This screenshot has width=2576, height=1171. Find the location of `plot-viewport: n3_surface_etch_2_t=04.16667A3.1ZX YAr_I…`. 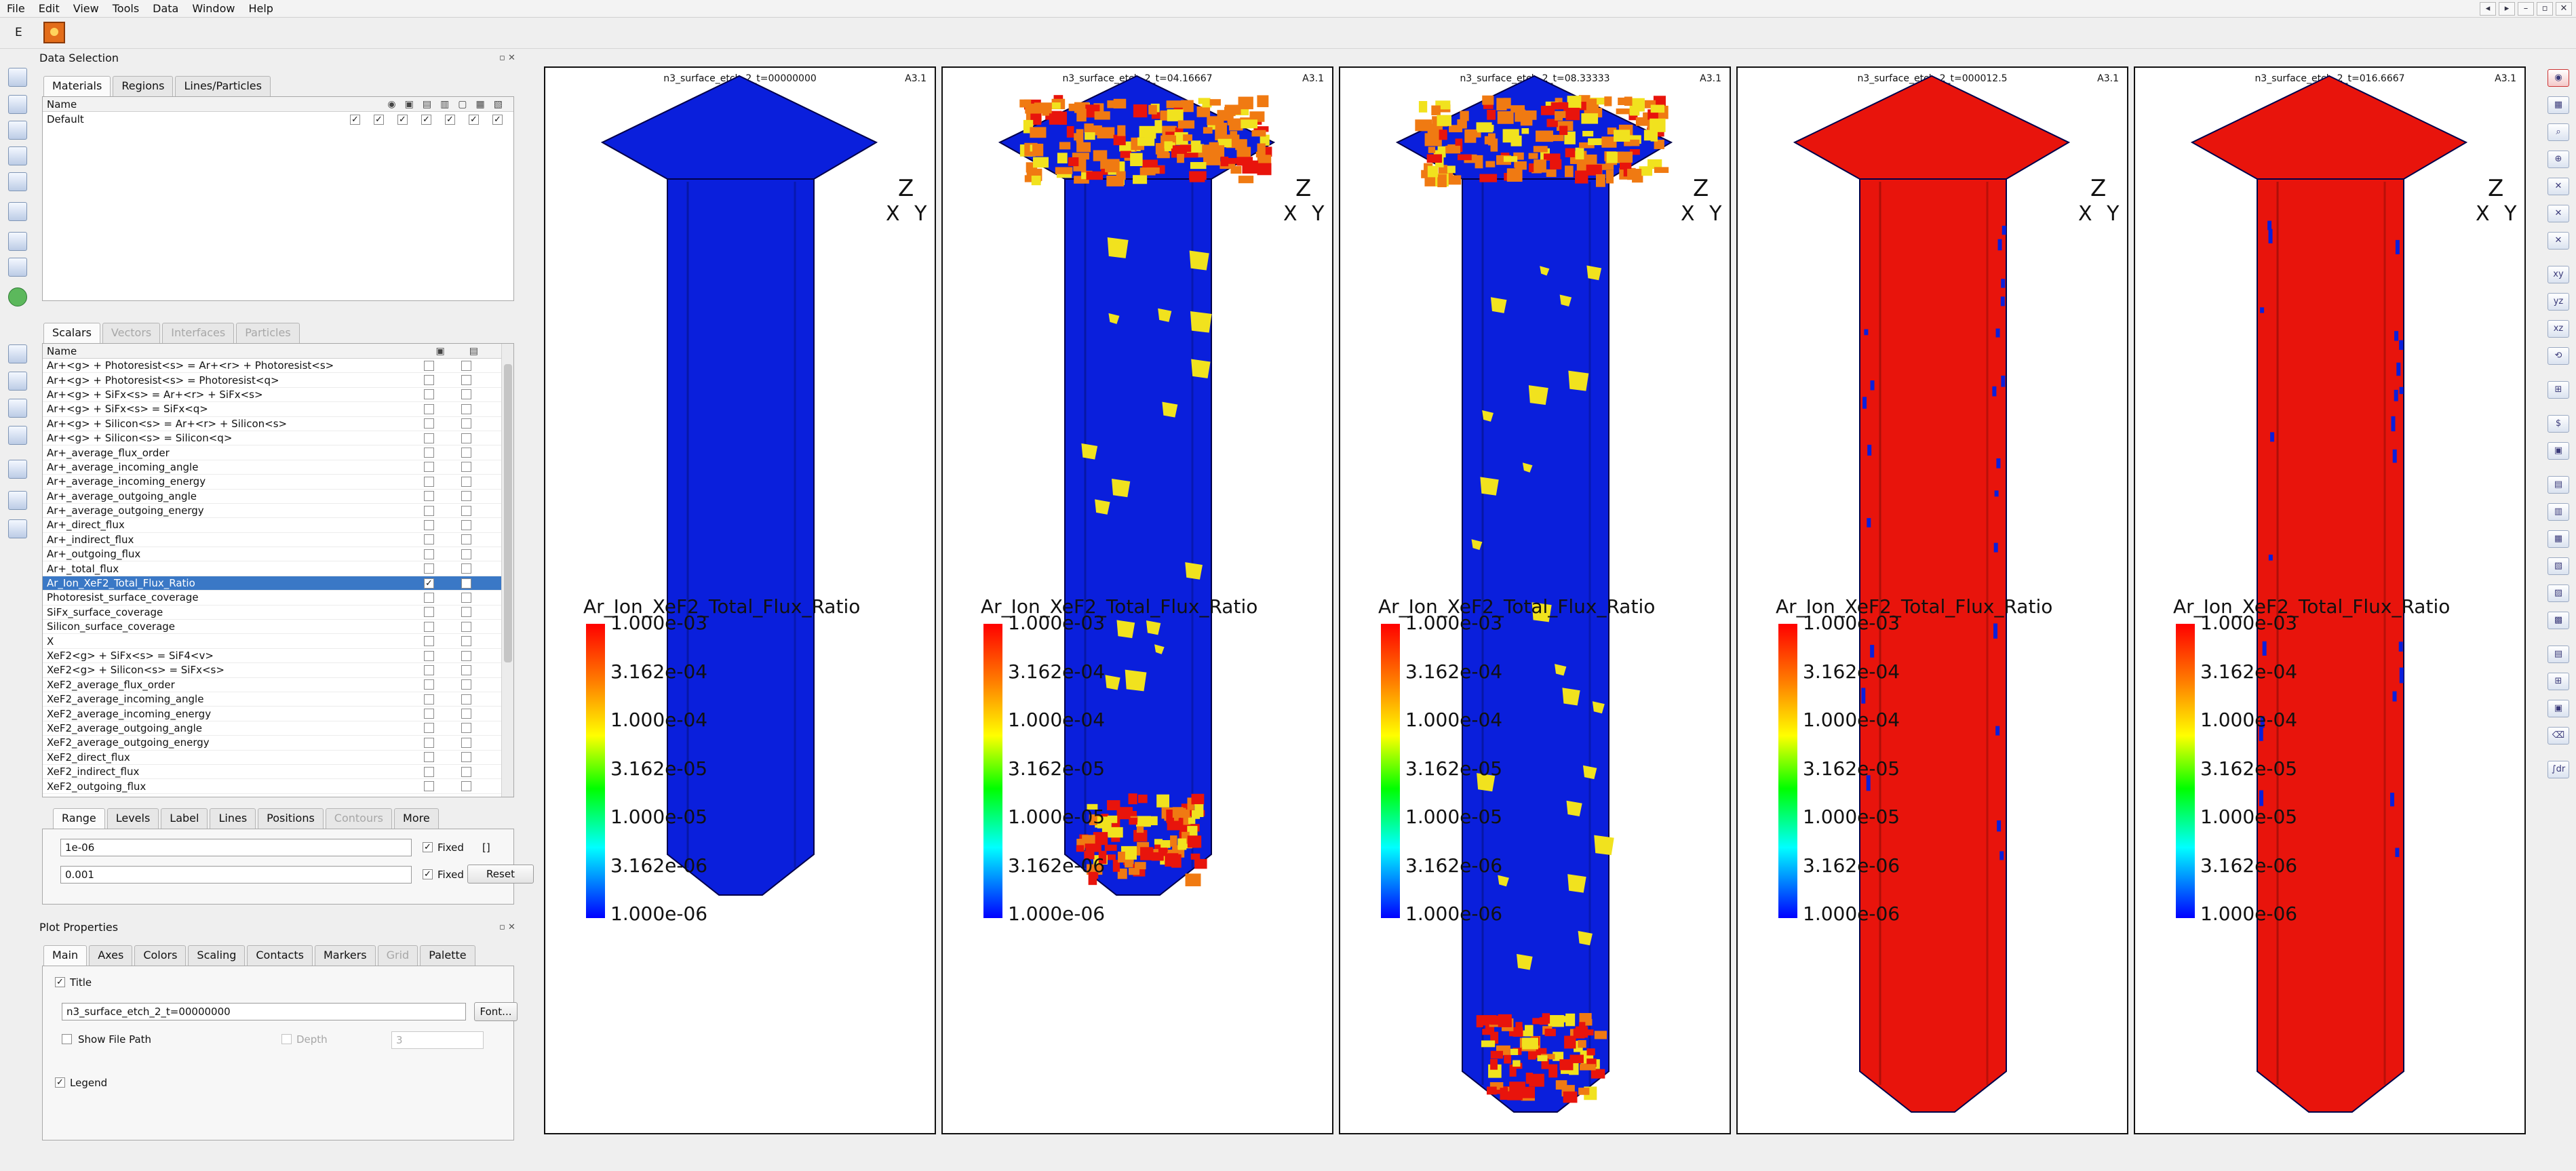

plot-viewport: n3_surface_etch_2_t=04.16667A3.1ZX YAr_I… is located at coordinates (1137, 600).